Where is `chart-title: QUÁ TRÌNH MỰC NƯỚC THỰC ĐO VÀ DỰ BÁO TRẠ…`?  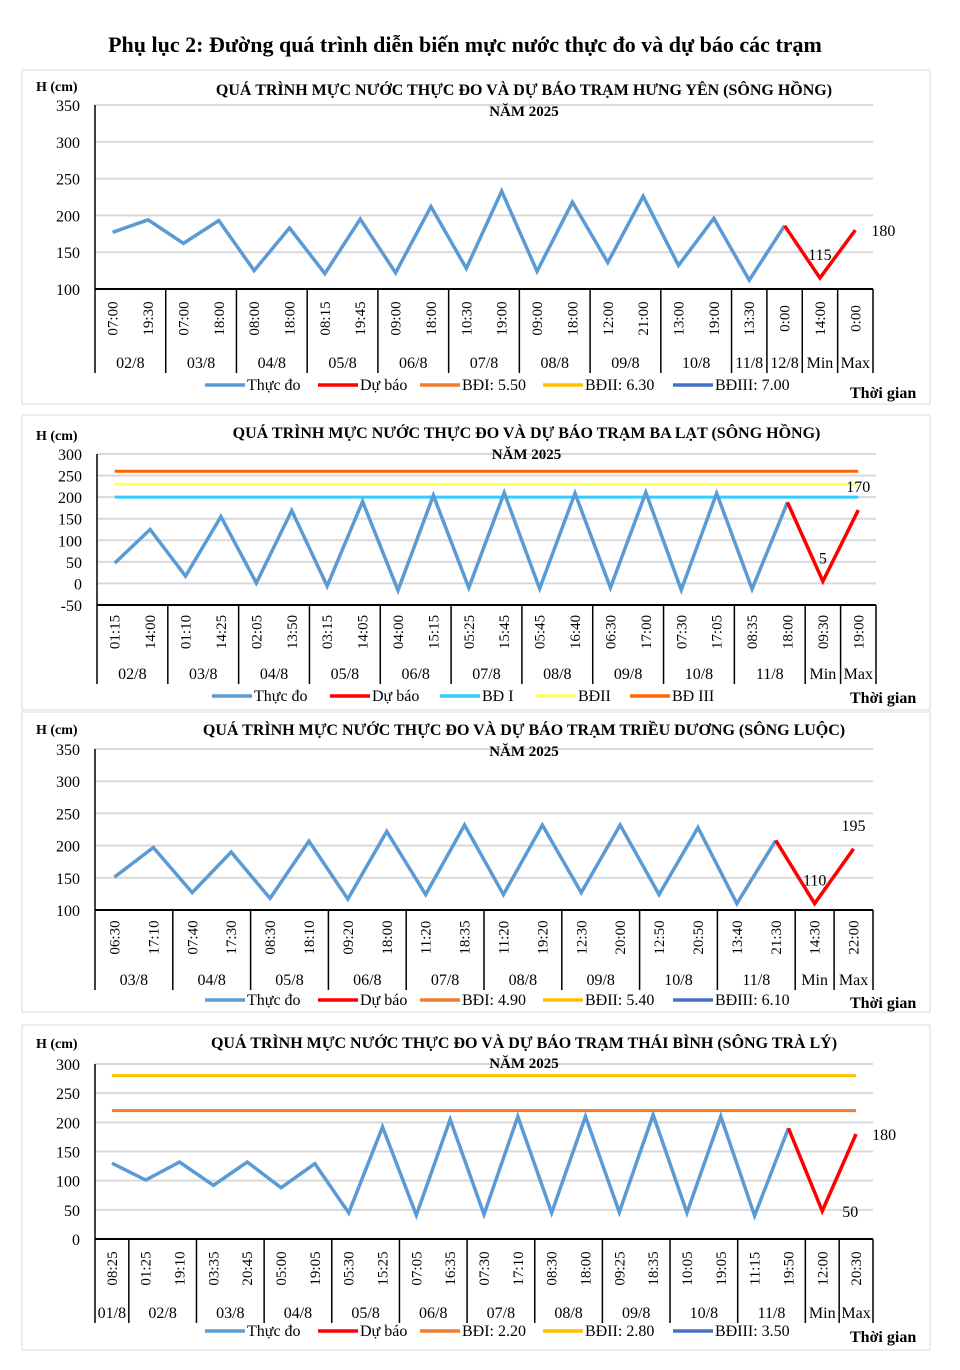 chart-title: QUÁ TRÌNH MỰC NƯỚC THỰC ĐO VÀ DỰ BÁO TRẠ… is located at coordinates (524, 1042).